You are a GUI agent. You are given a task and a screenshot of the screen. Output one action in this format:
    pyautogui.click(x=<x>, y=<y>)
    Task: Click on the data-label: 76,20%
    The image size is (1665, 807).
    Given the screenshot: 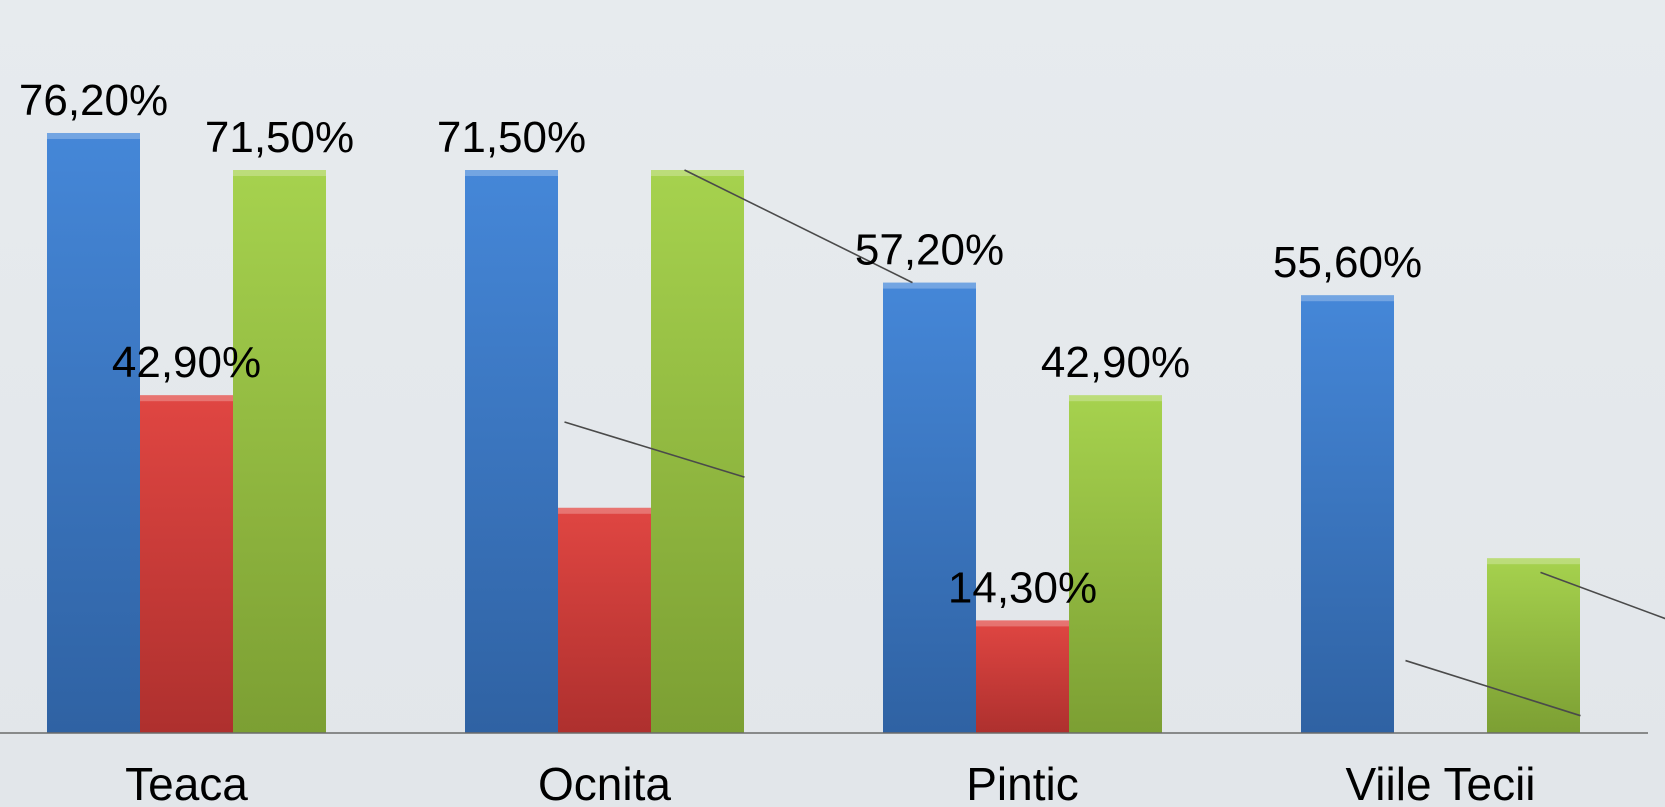 What is the action you would take?
    pyautogui.click(x=93, y=100)
    